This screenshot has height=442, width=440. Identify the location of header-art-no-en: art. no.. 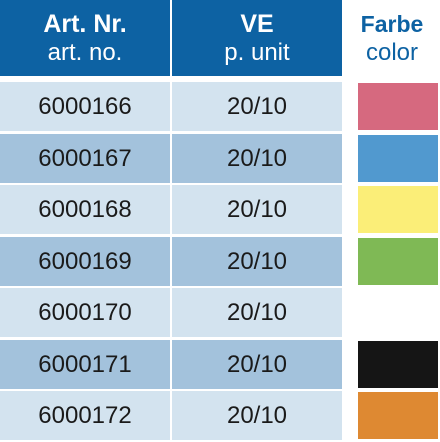
(85, 52).